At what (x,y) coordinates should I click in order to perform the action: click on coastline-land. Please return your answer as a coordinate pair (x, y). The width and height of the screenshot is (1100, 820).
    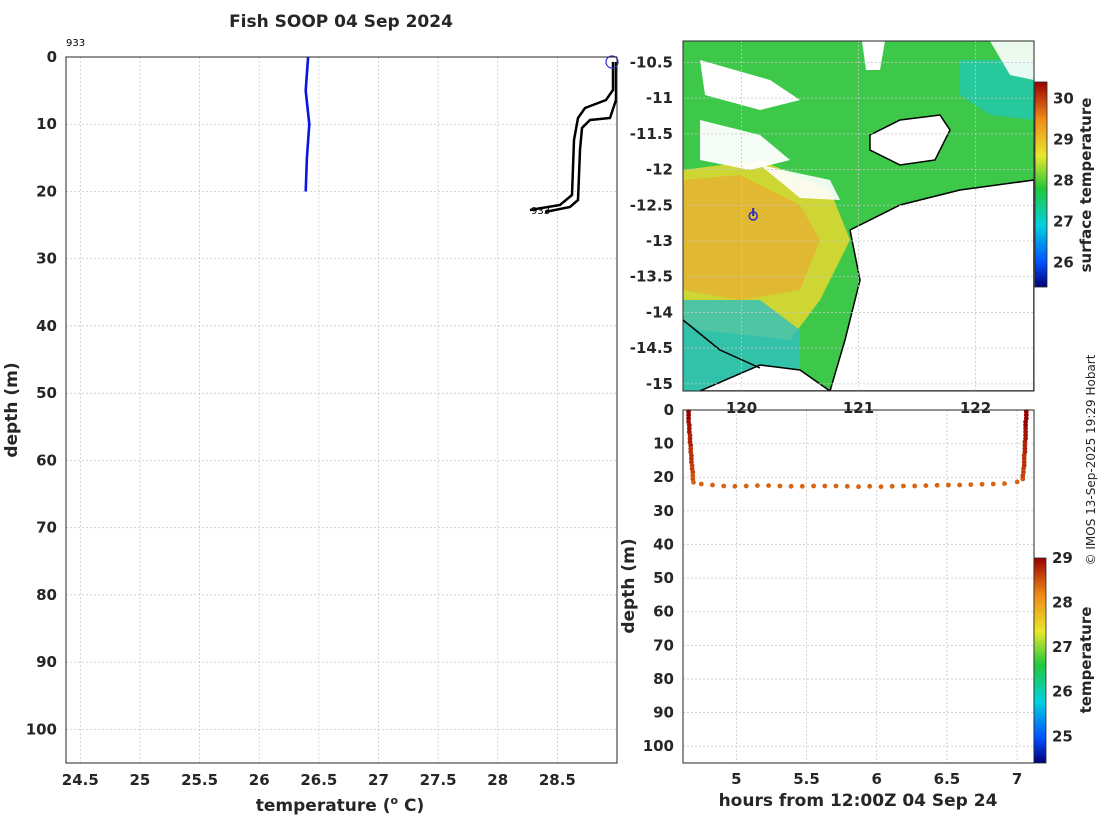
    Looking at the image, I should click on (931, 285).